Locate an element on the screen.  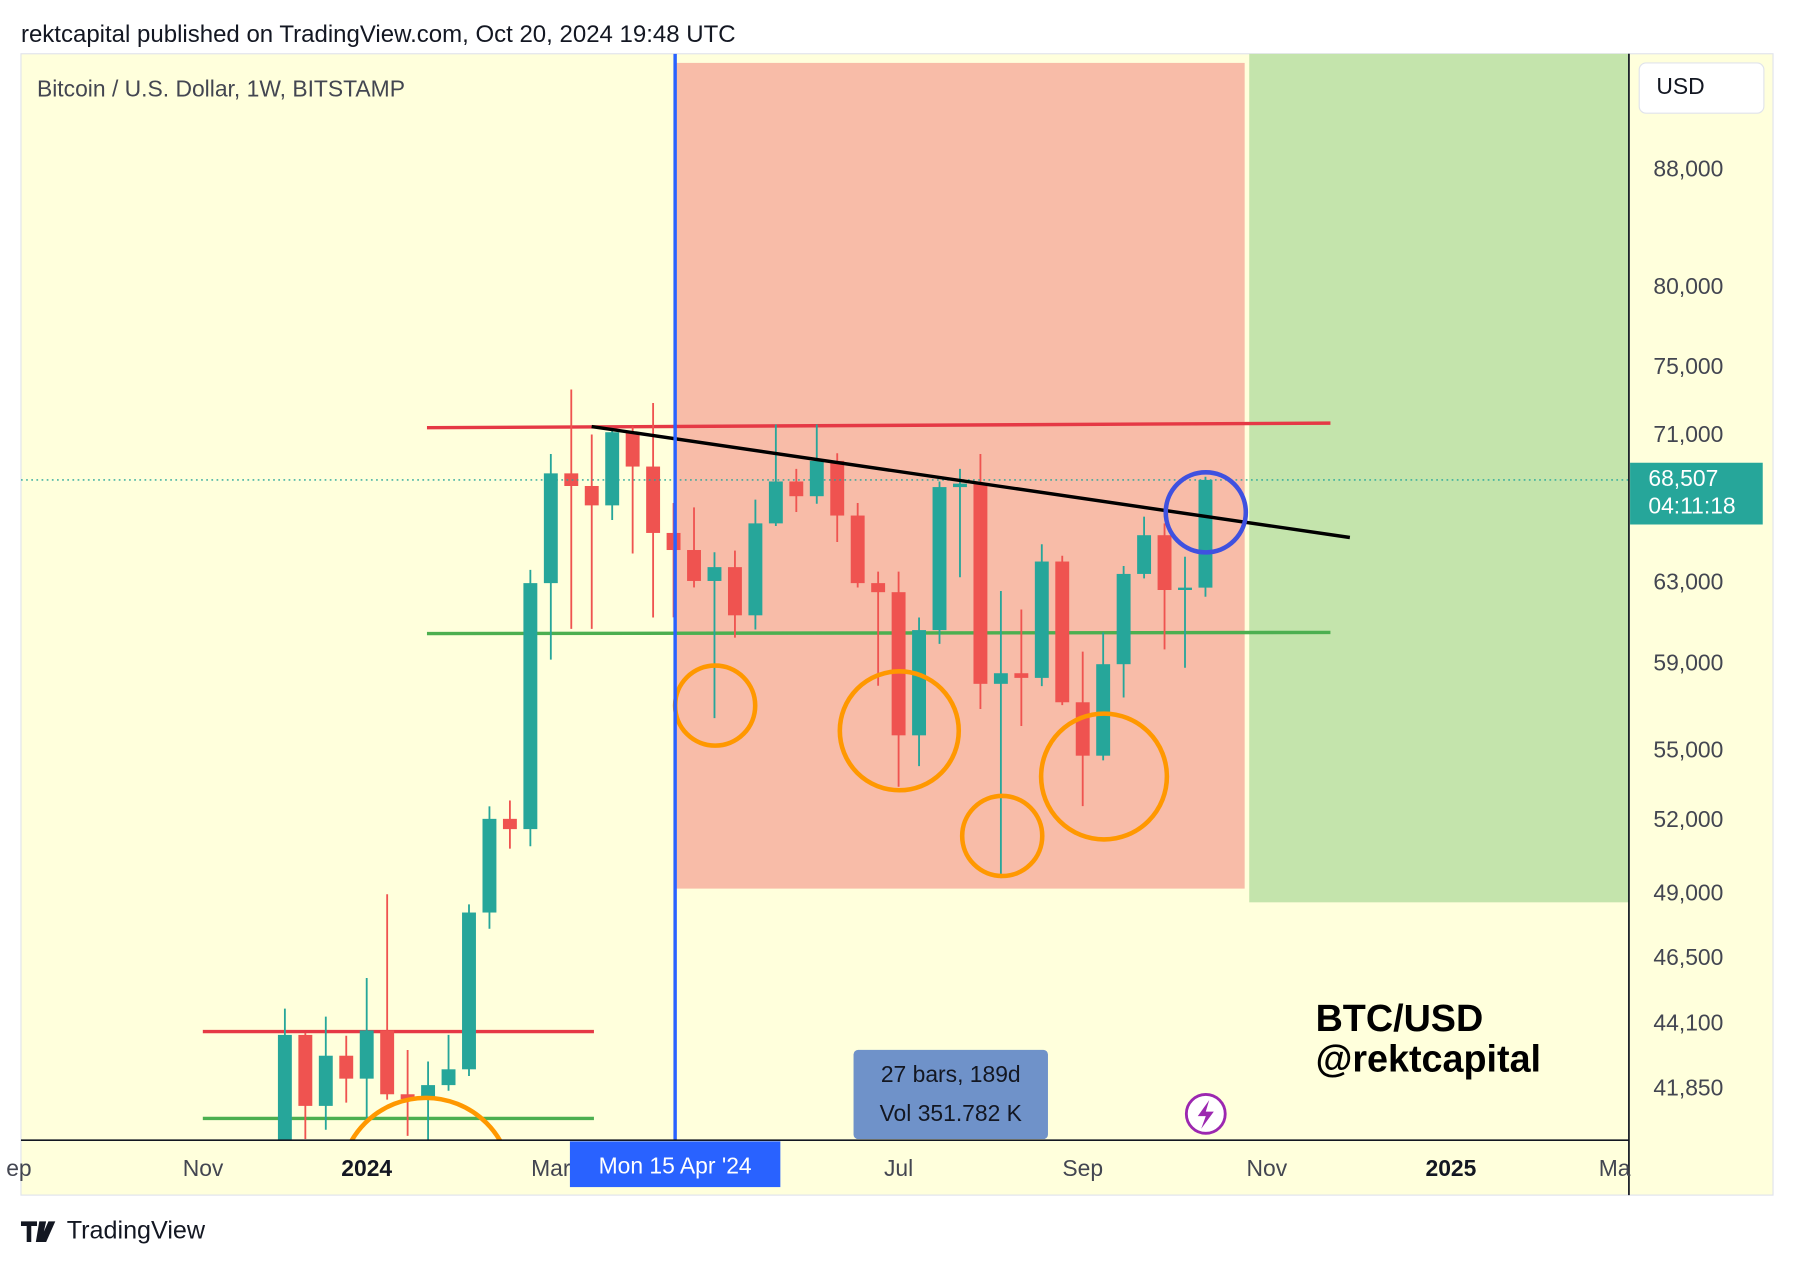
x-tick-label: Ma is located at coordinates (1615, 1168).